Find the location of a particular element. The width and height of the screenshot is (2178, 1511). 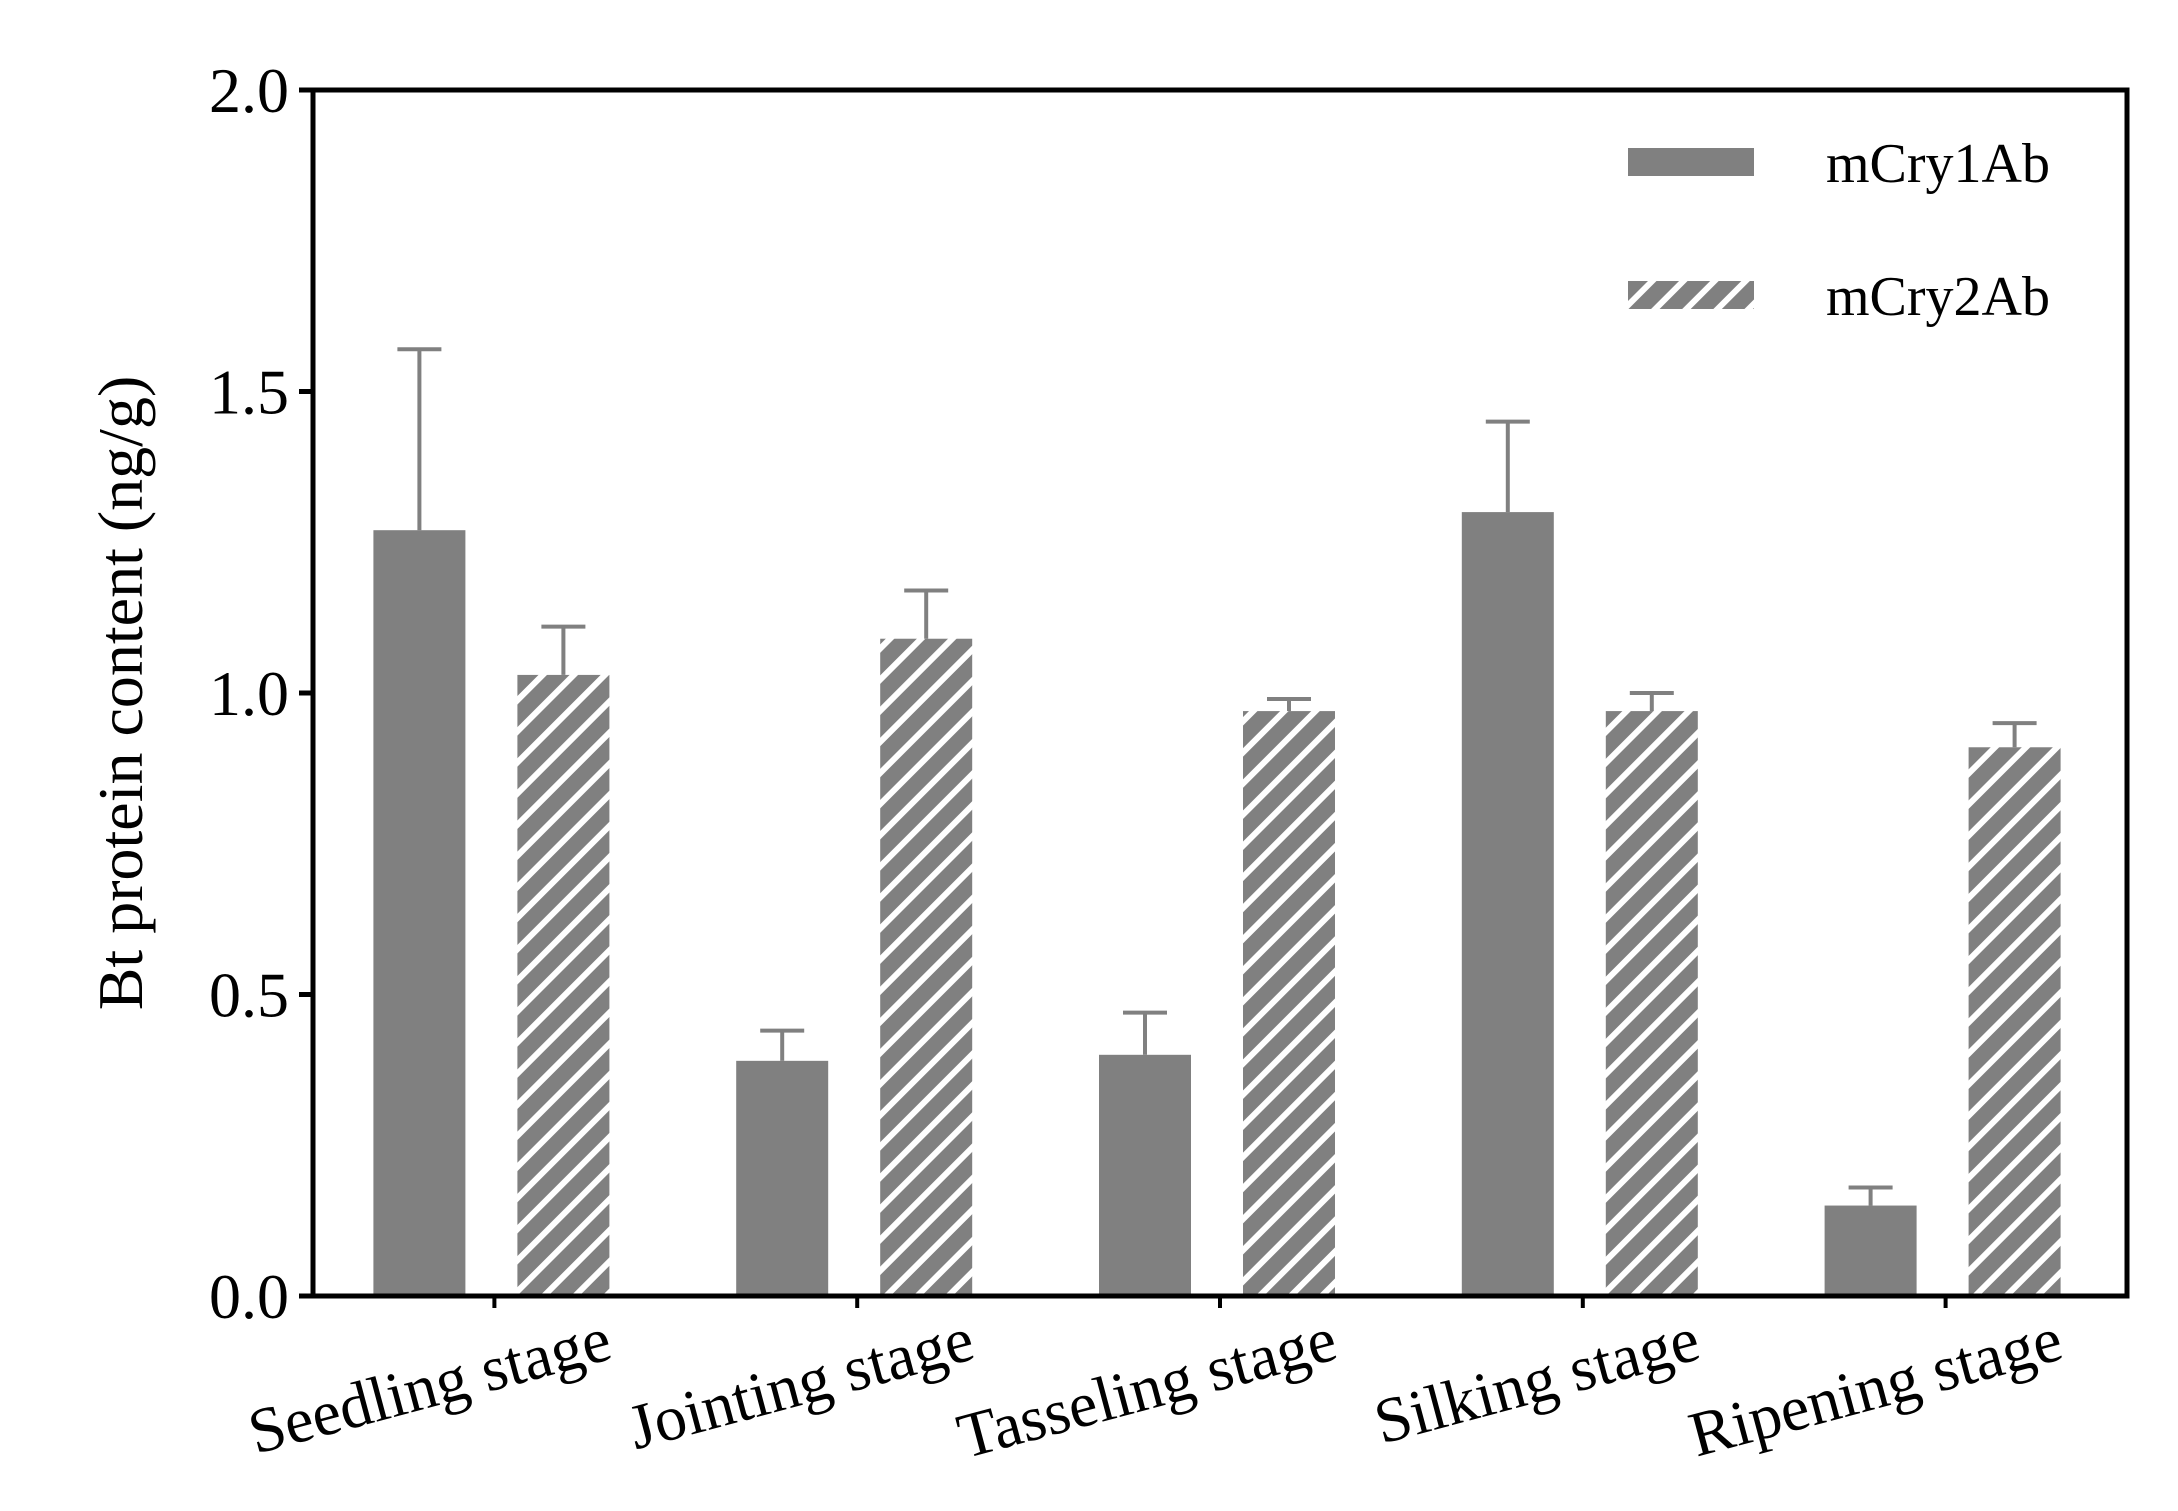

x-tick-label-4: Ripening stage is located at coordinates (1876, 1386).